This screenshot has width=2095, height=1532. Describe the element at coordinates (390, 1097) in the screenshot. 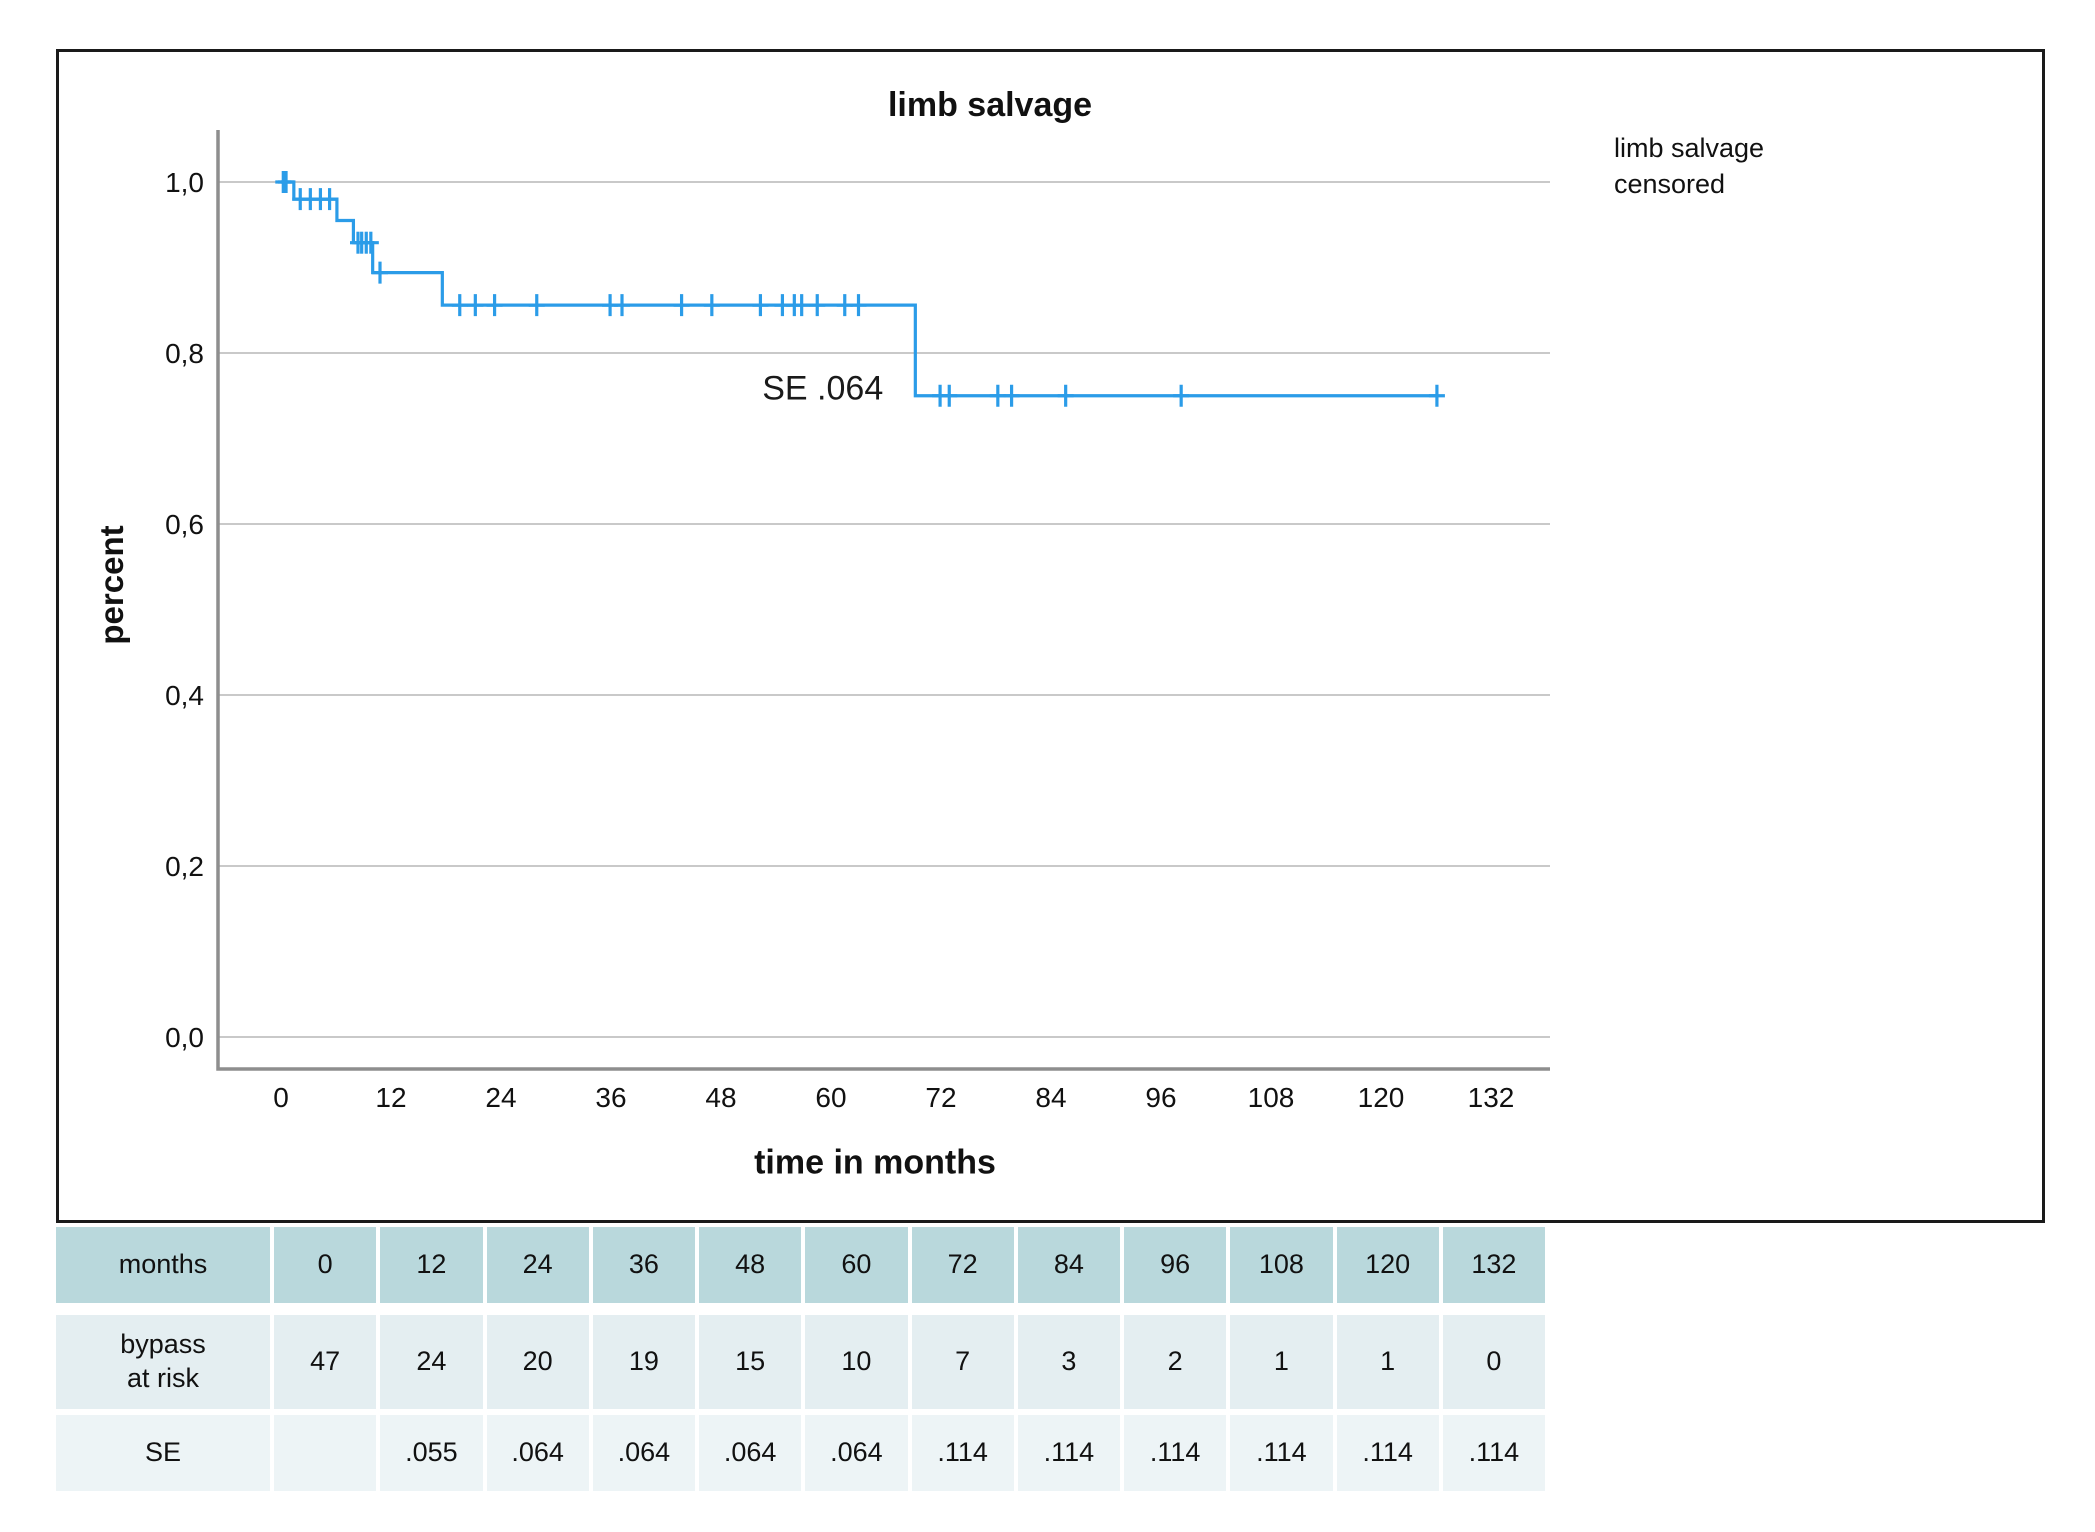

I see `x-tick-label: 12` at that location.